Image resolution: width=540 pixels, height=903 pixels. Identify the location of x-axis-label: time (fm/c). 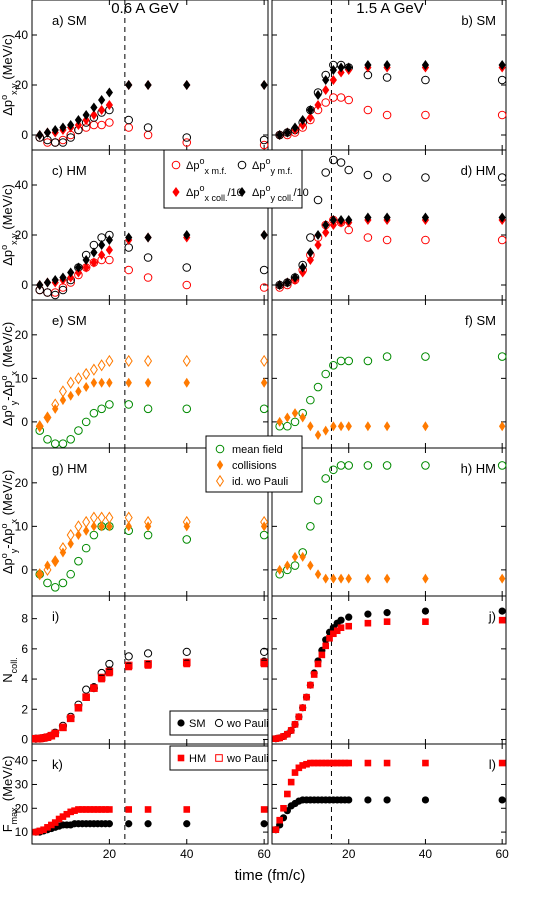
(270, 875).